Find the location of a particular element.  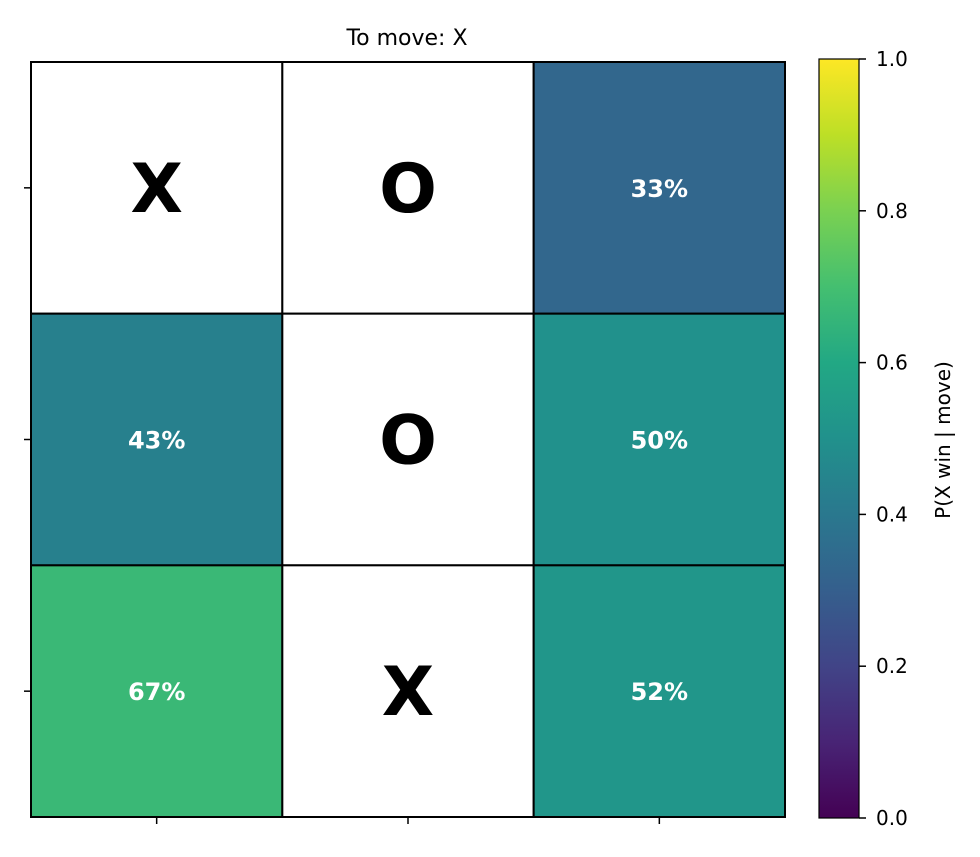

win-probability-label: 50% is located at coordinates (659, 441).